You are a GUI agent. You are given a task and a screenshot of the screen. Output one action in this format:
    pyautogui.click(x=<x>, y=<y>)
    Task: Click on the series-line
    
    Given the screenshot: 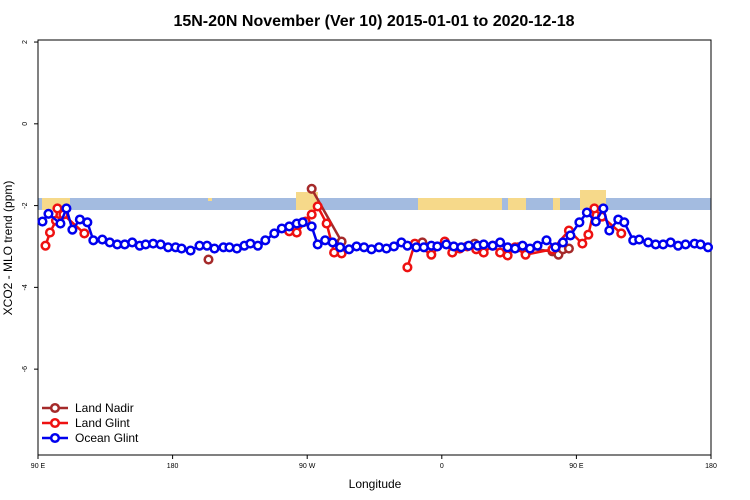 What is the action you would take?
    pyautogui.click(x=326, y=215)
    